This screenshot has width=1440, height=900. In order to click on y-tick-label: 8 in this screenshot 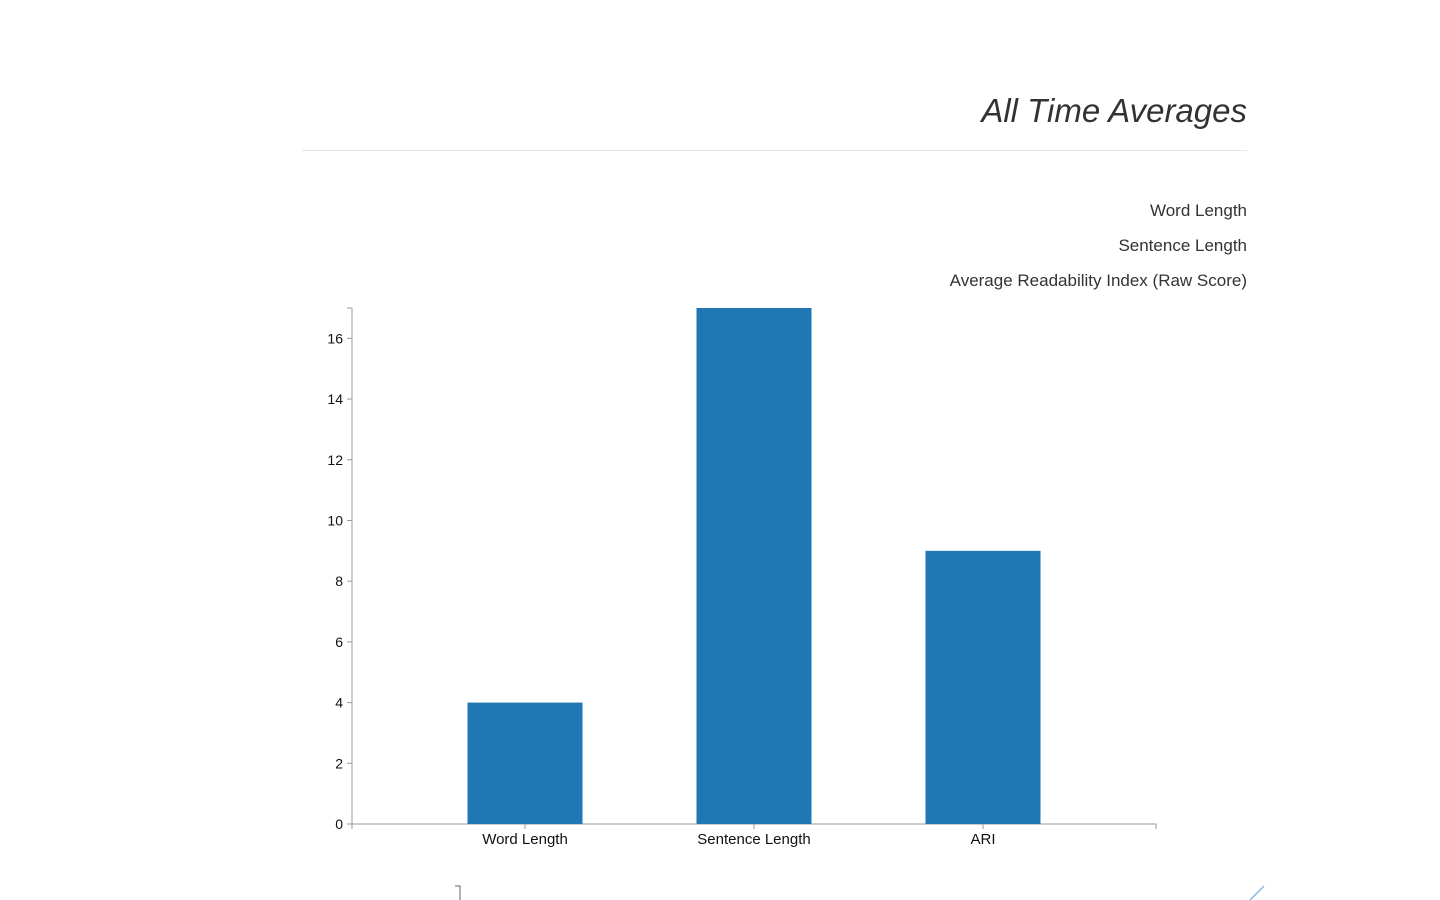, I will do `click(339, 581)`.